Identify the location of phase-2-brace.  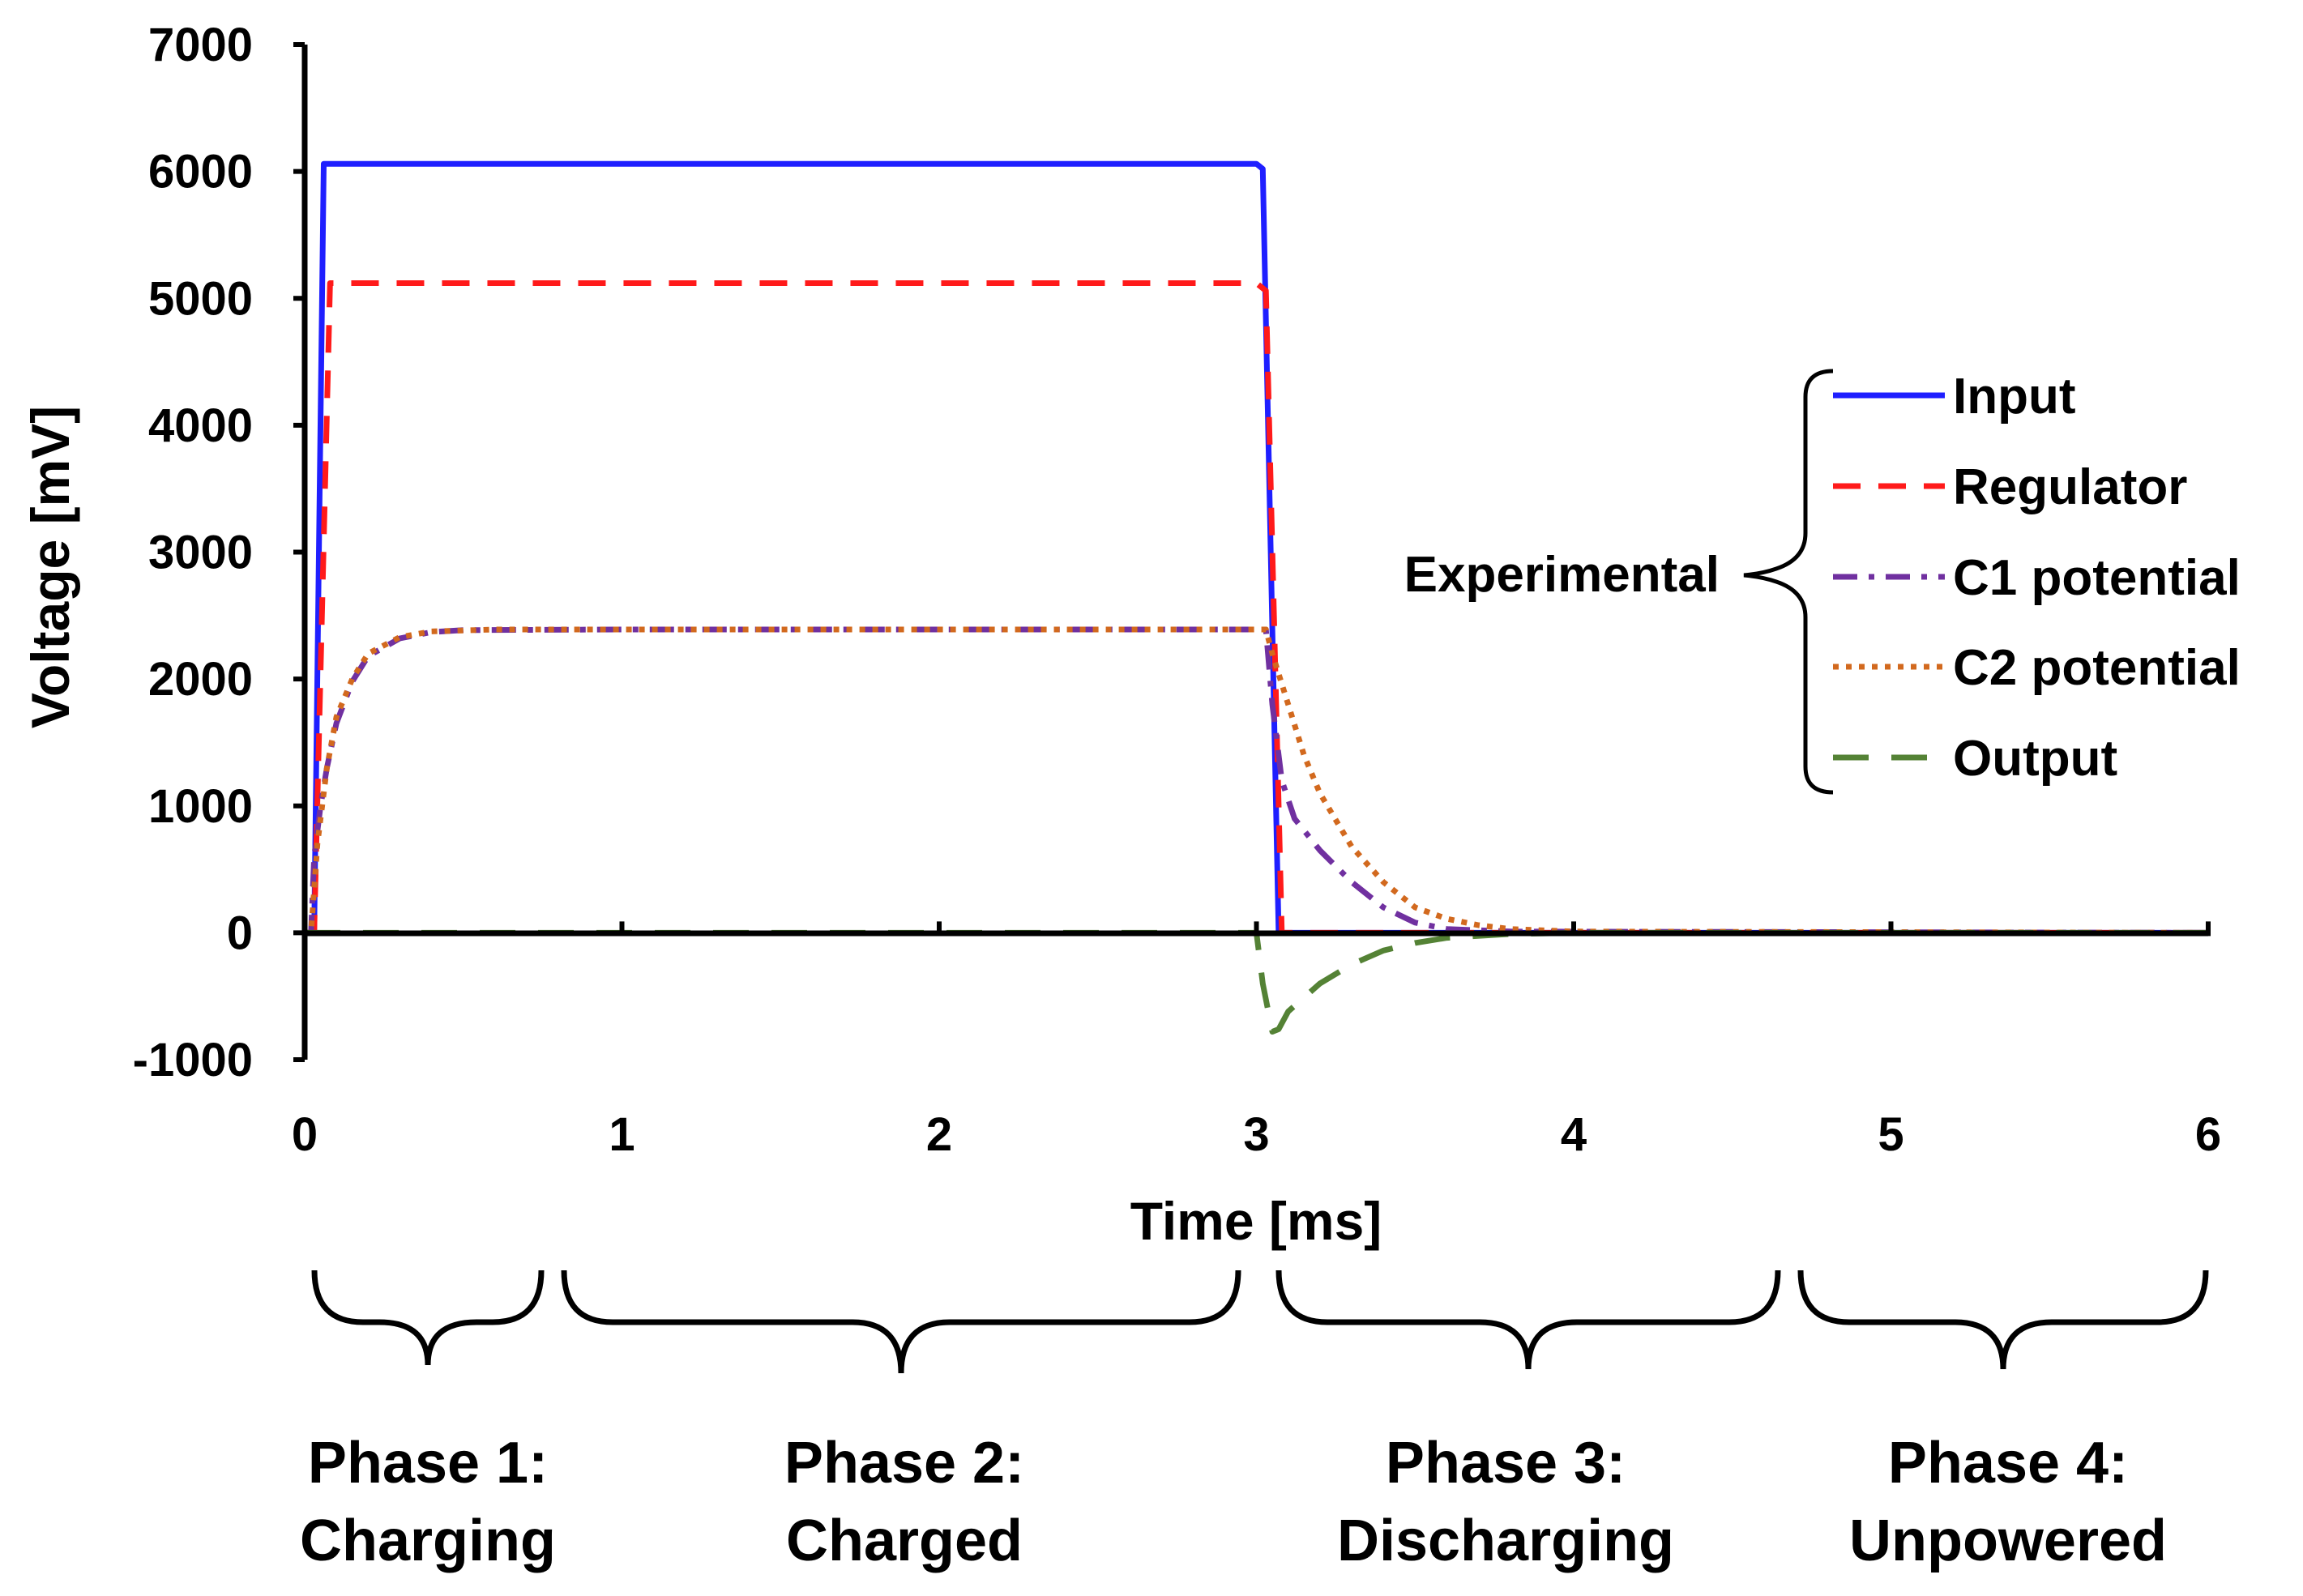
(901, 1322).